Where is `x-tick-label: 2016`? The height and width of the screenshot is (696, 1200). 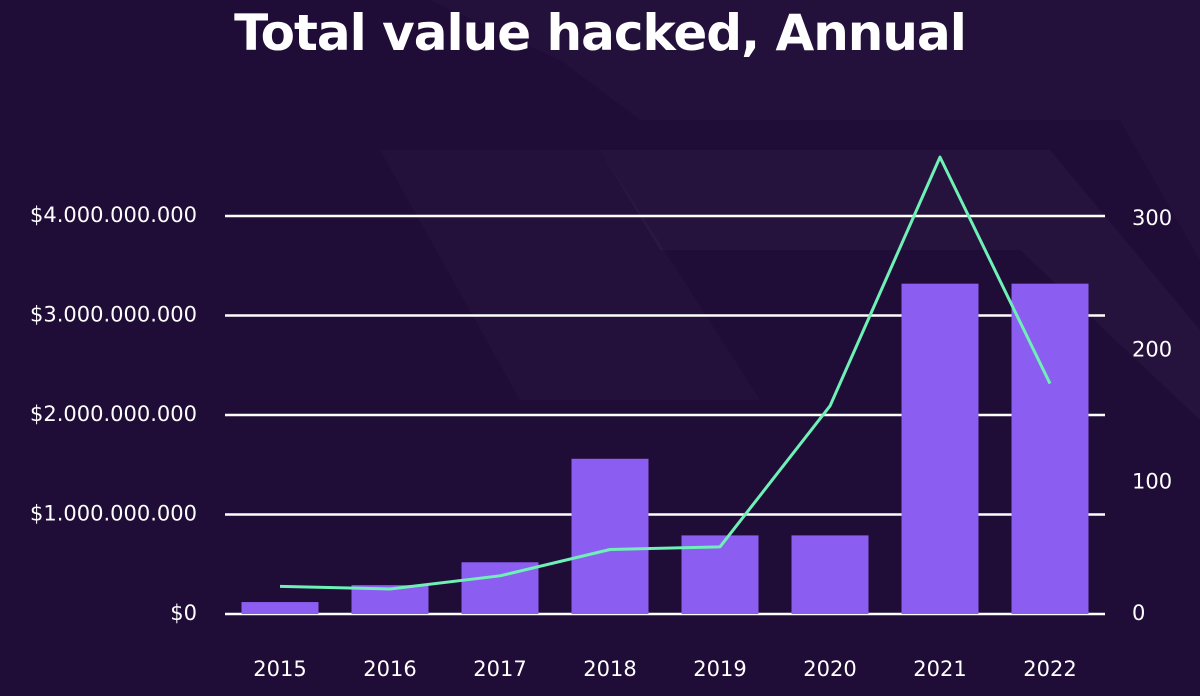 x-tick-label: 2016 is located at coordinates (389, 669).